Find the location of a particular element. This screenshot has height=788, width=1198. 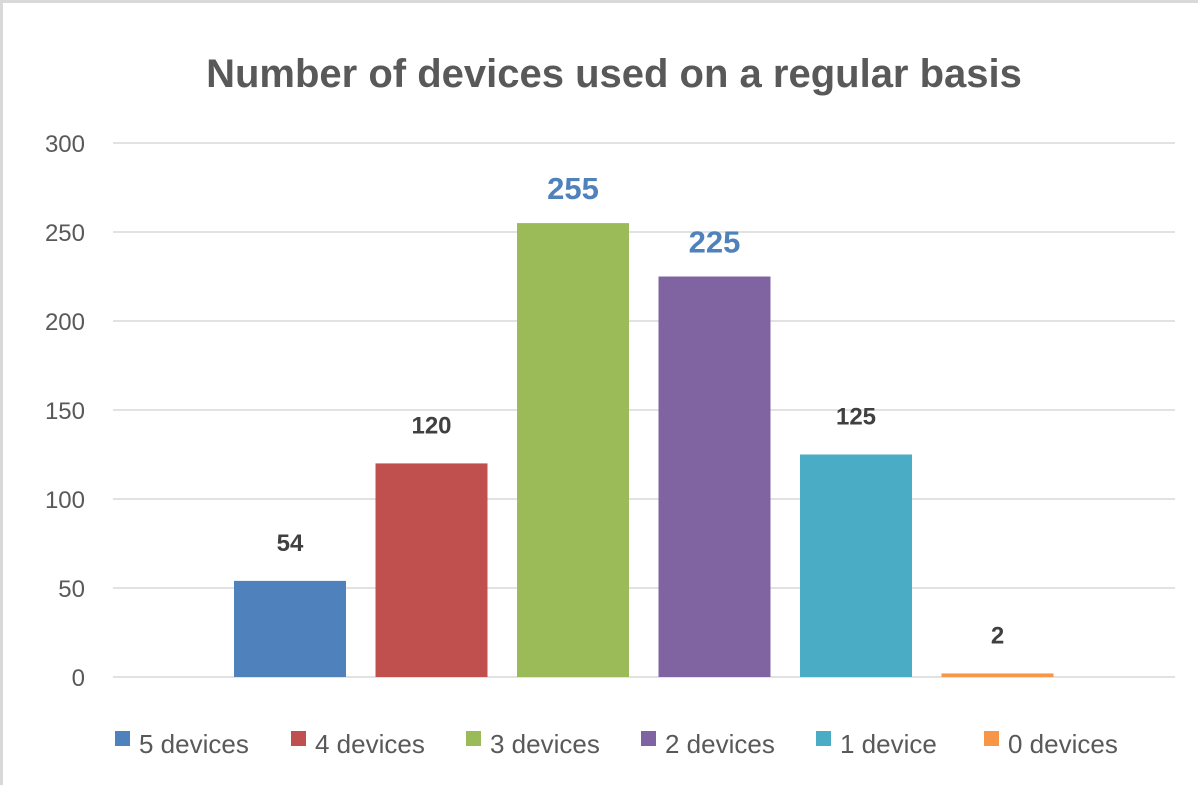

legend-item: 5 devices is located at coordinates (182, 744).